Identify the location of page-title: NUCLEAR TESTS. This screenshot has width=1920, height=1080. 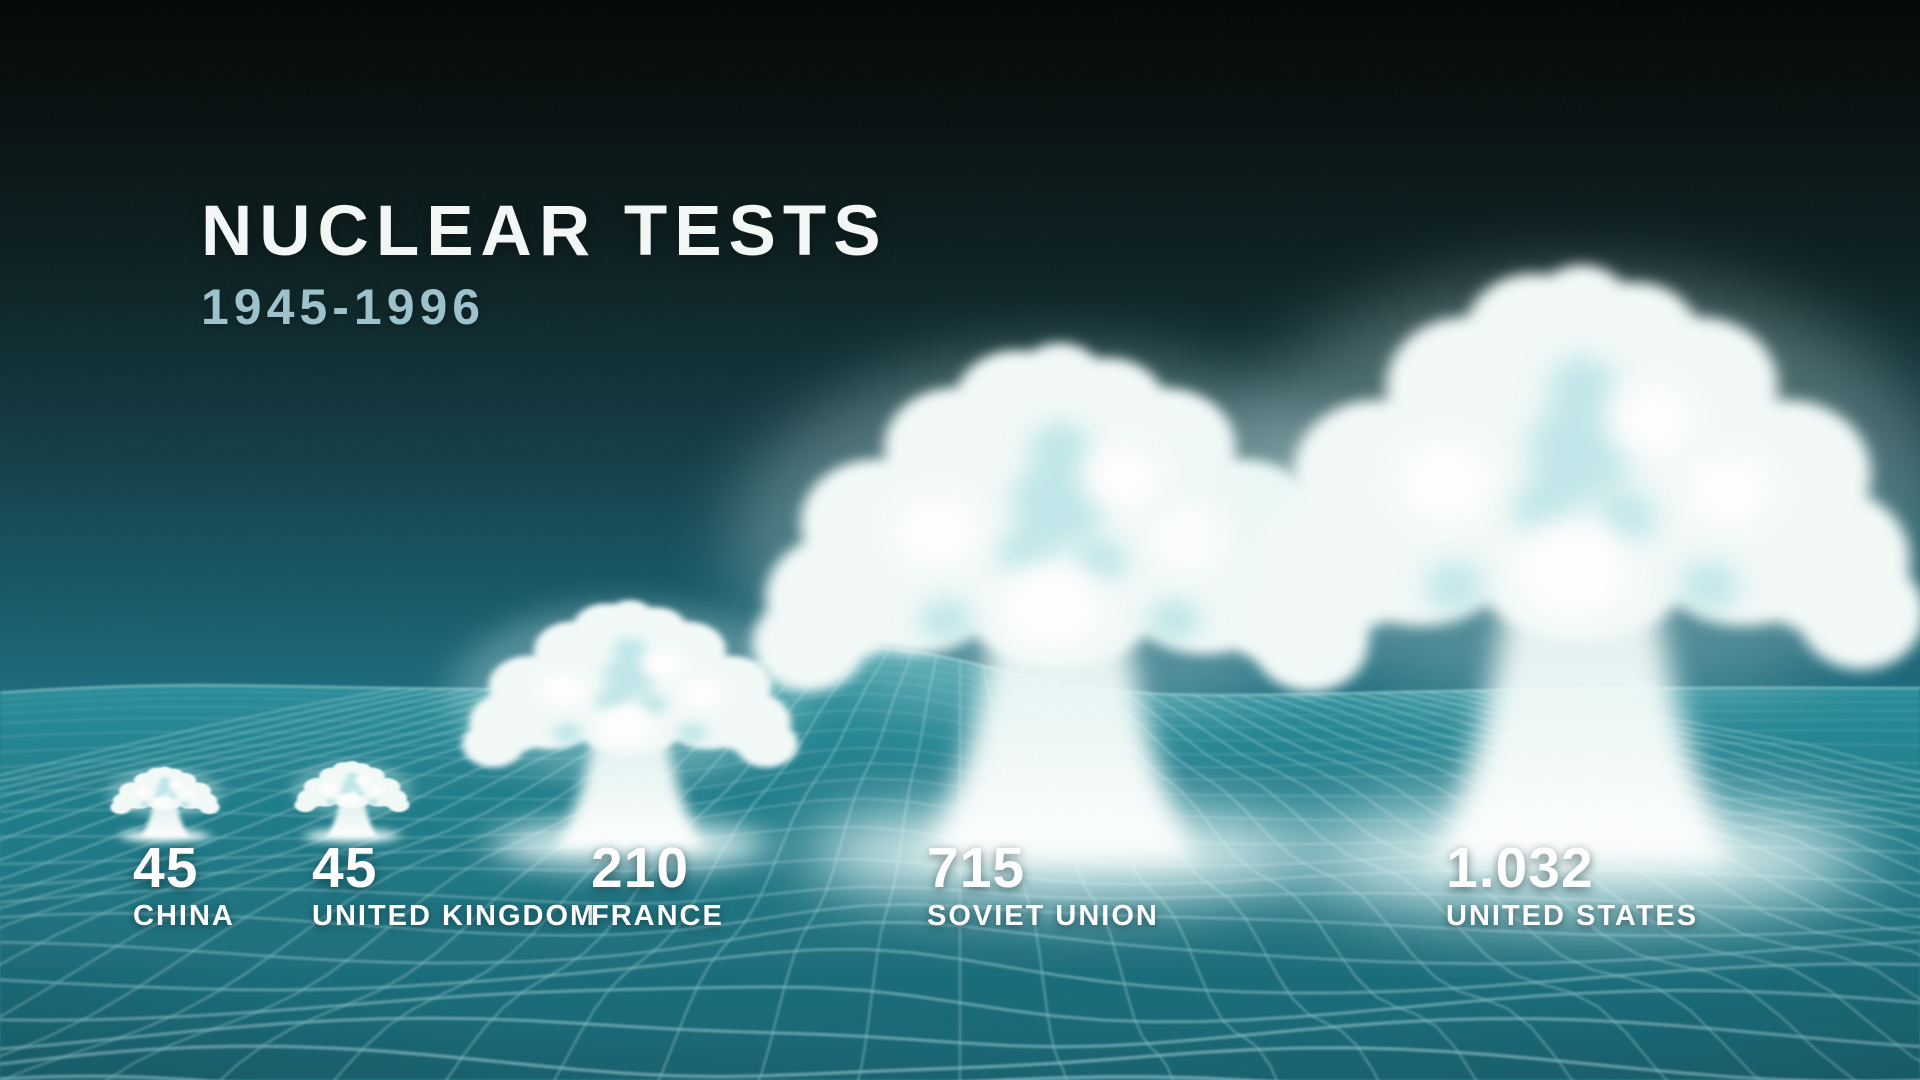
(544, 231).